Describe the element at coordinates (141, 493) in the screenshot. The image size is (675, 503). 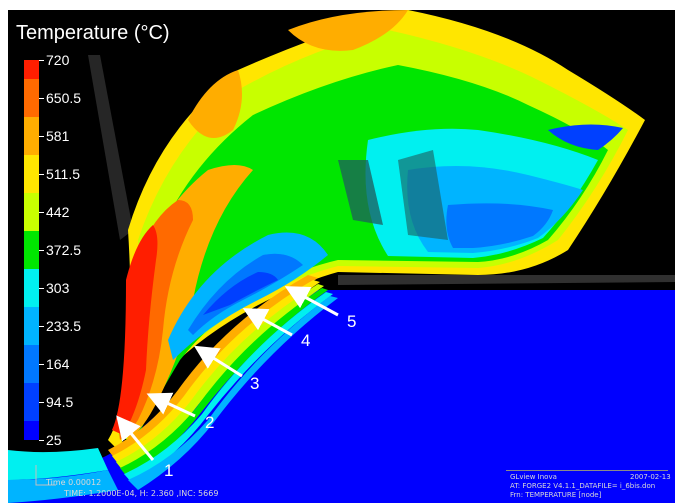
I see `time-full: TIME: 1.2000E-04, H: 2.360 ,INC: 5669` at that location.